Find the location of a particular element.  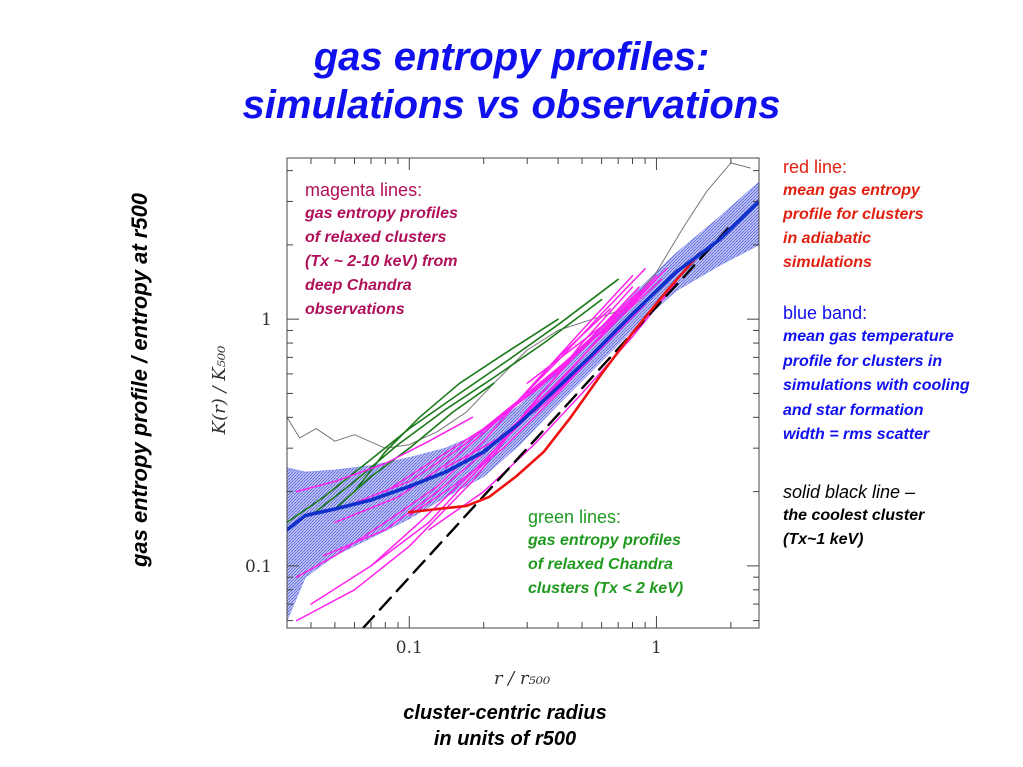

green-note-head: green lines: is located at coordinates (575, 517).